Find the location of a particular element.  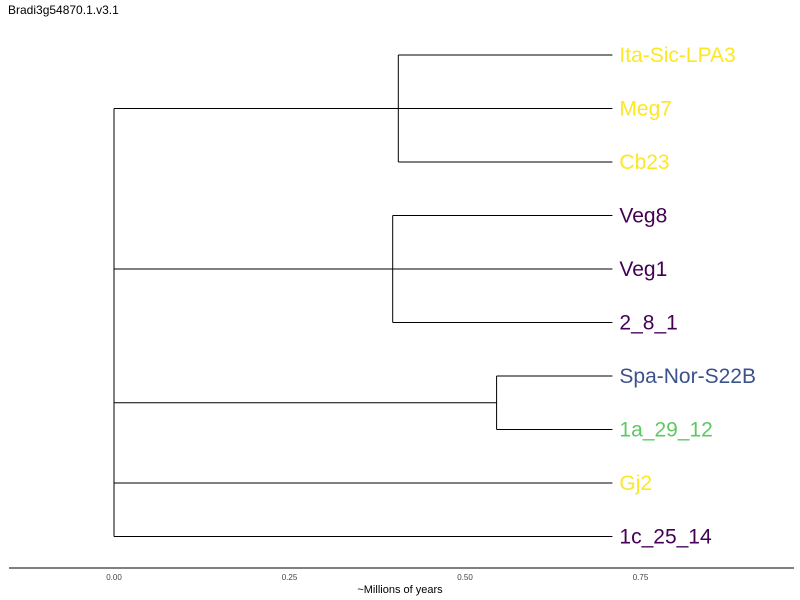

page-title: Bradi3g54870.1.v3.1 is located at coordinates (63, 10).